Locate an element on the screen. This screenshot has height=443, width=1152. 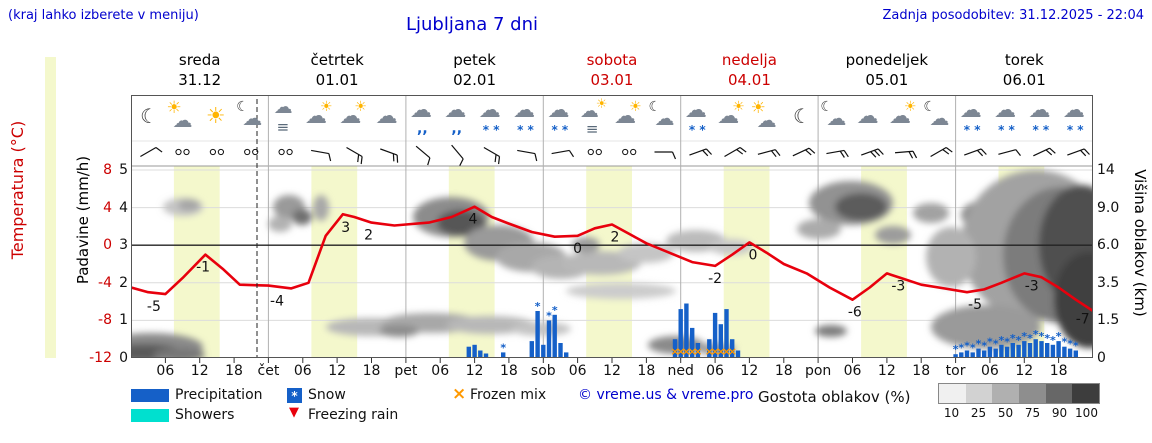
weather-icon-sun: ☀ is located at coordinates (217, 120).